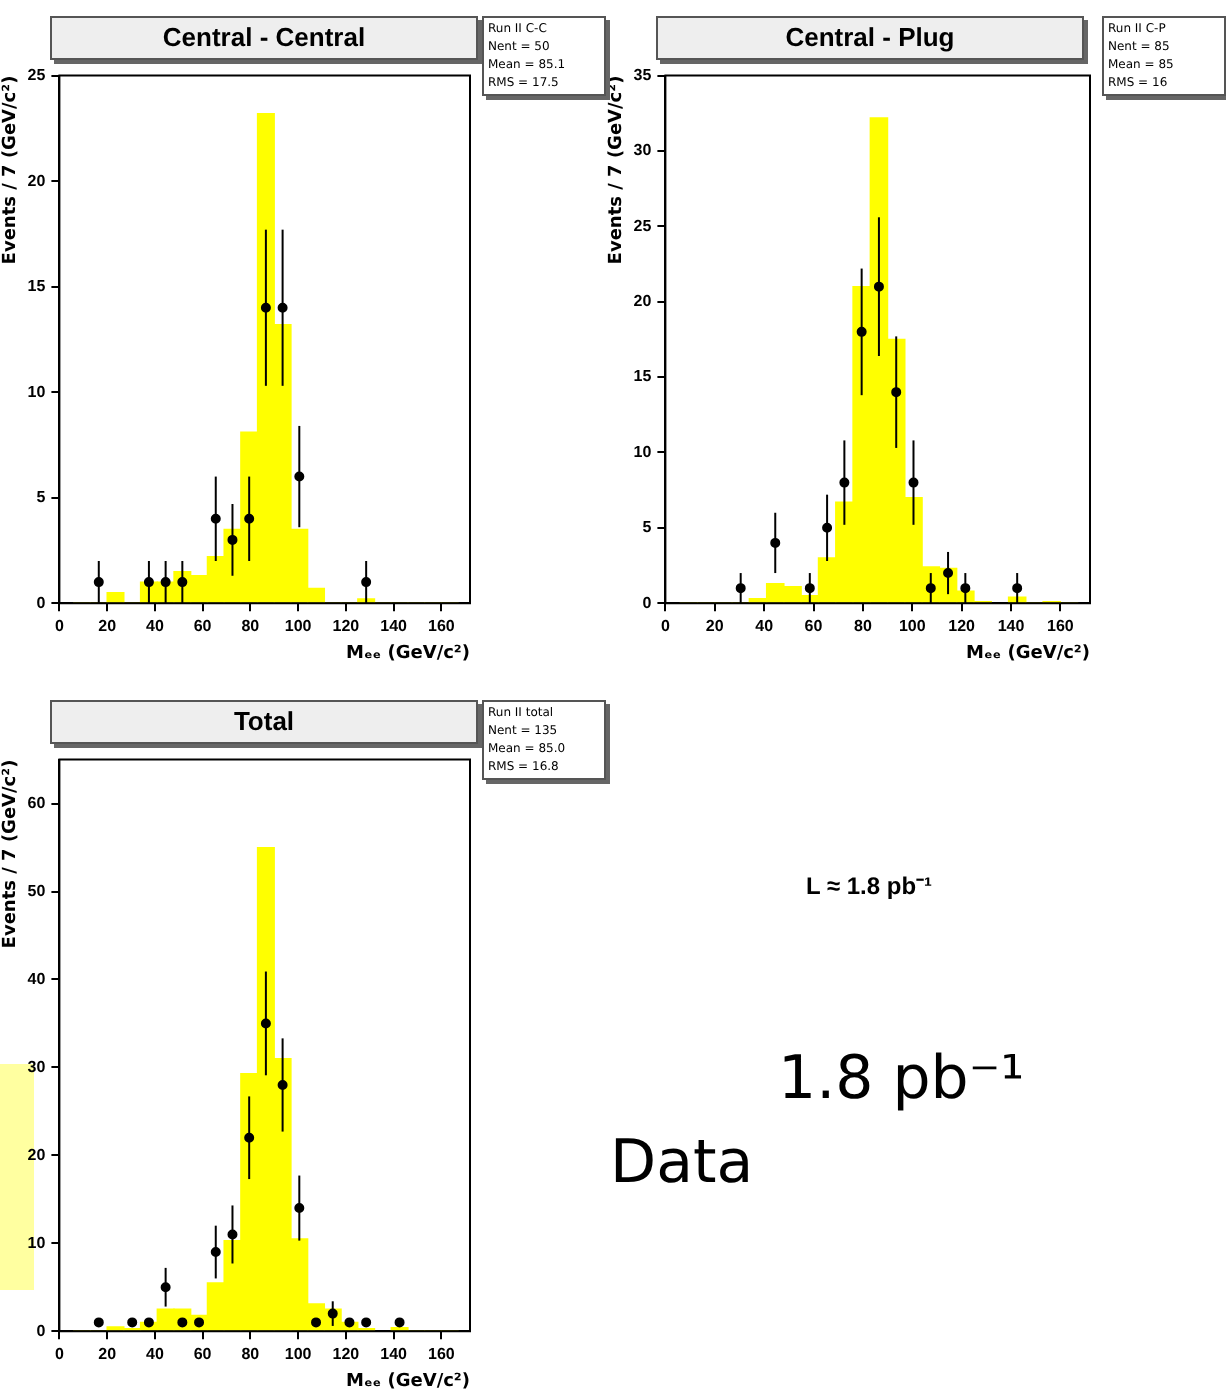 The width and height of the screenshot is (1226, 1392). I want to click on y-tick-label: 40, so click(37, 978).